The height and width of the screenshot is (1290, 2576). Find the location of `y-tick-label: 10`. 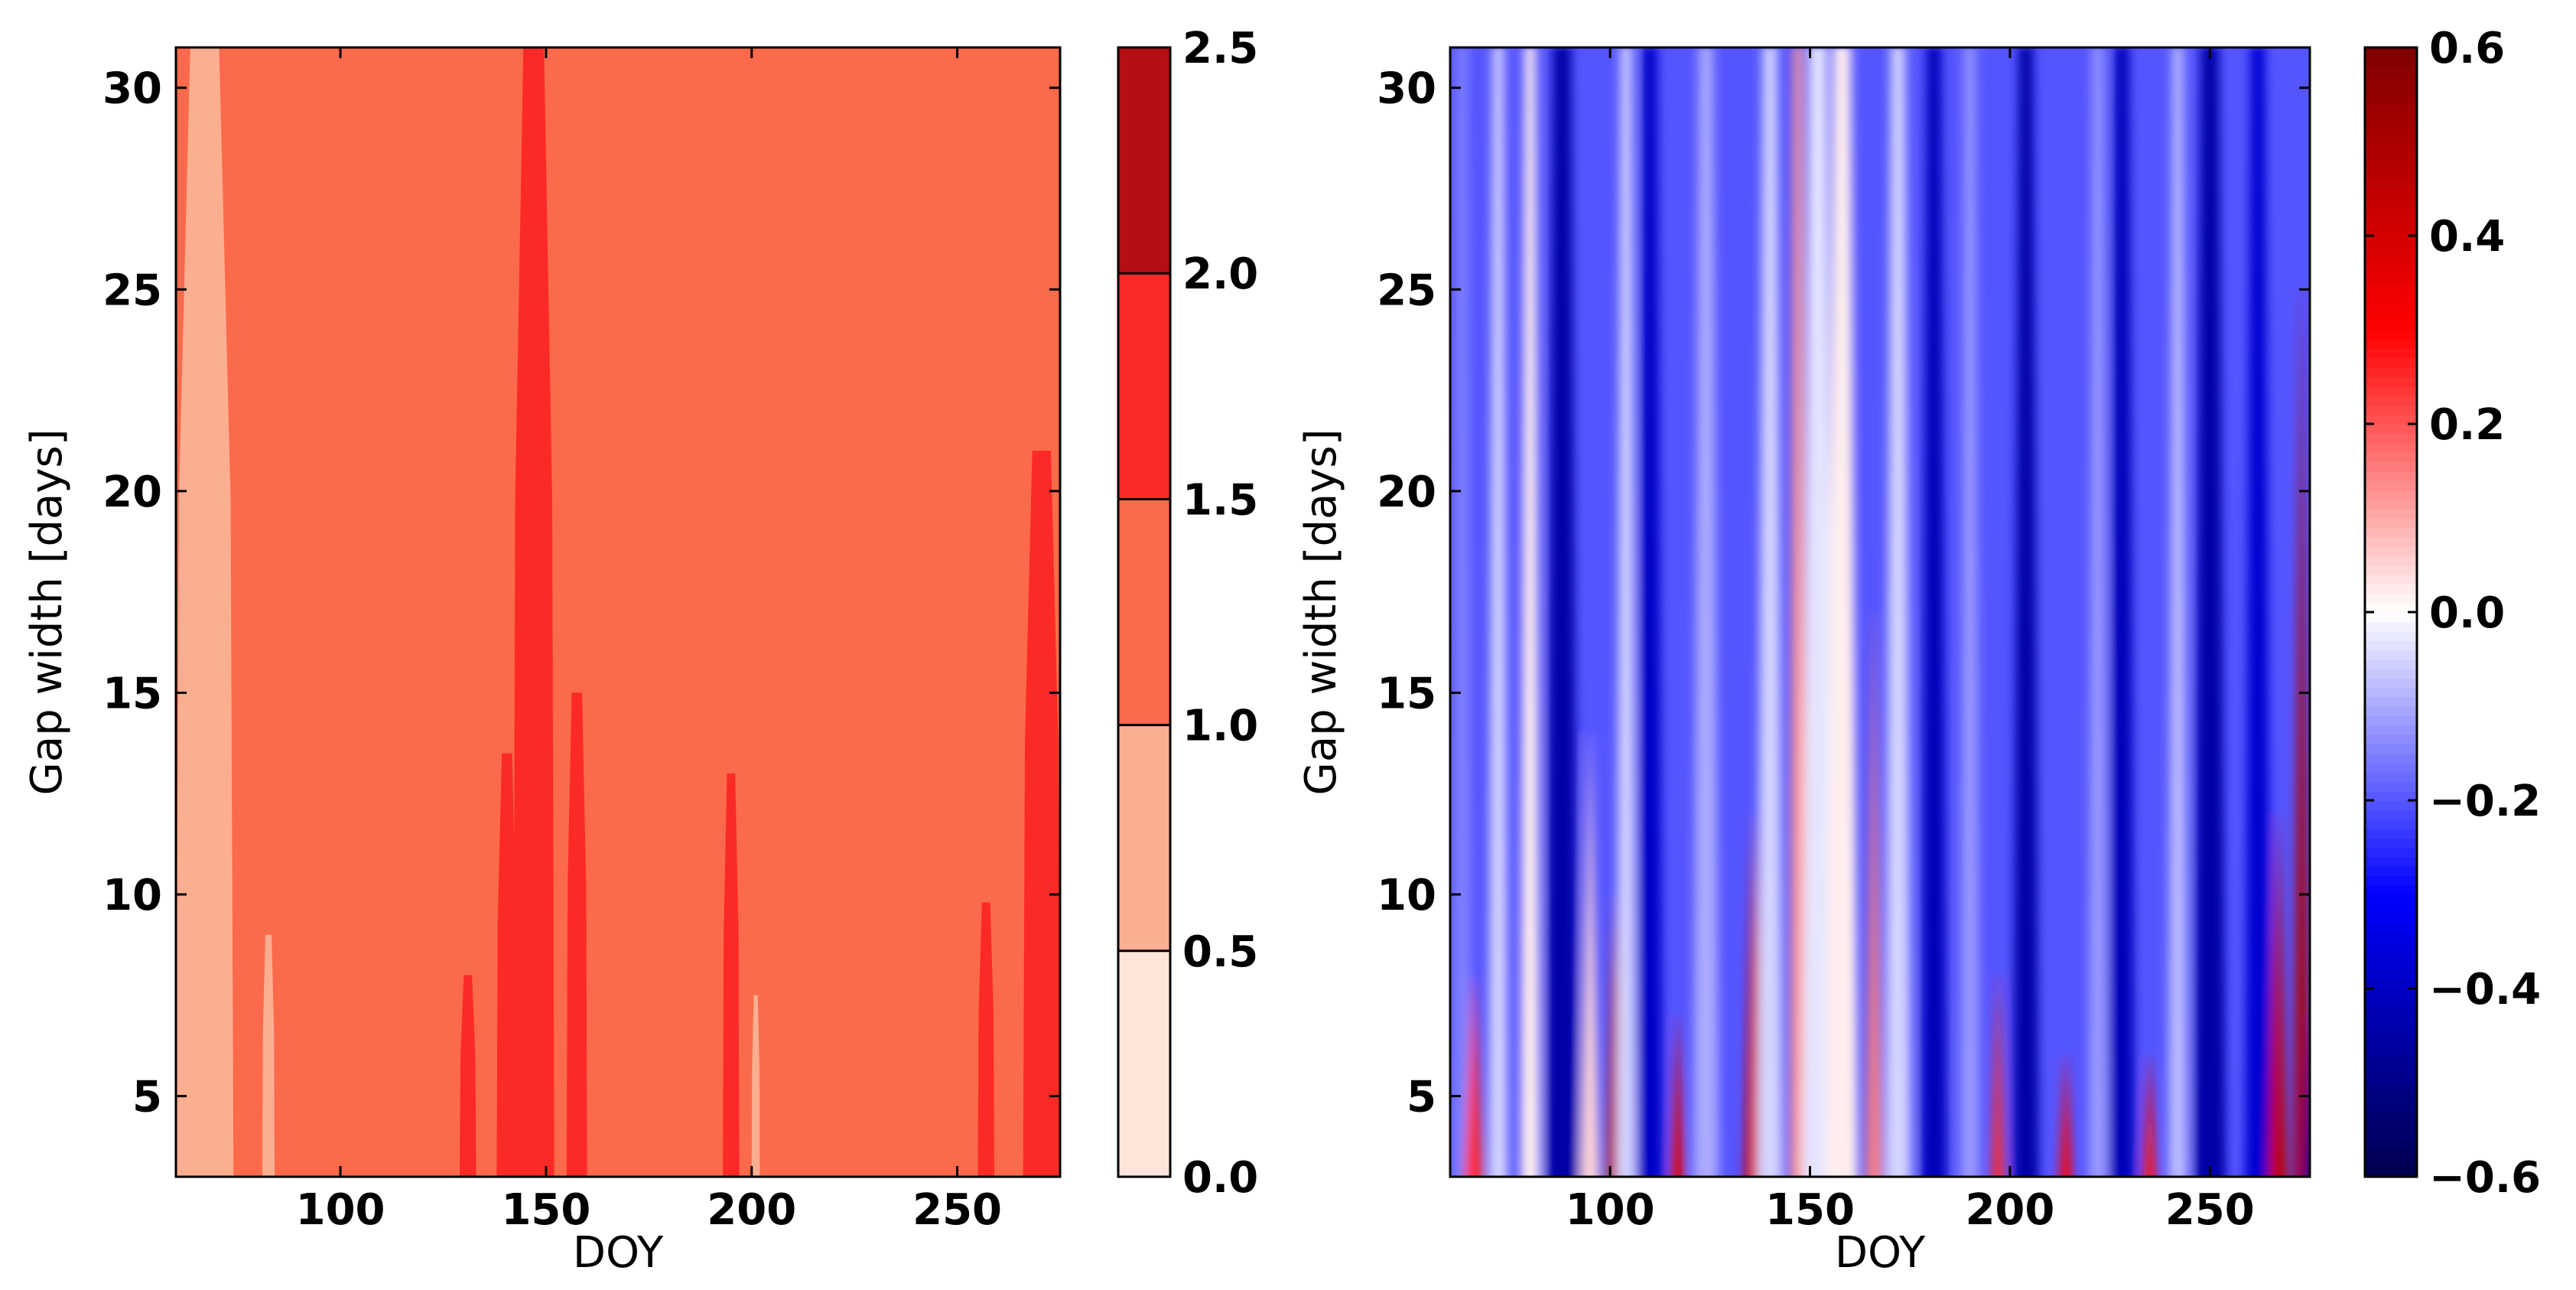

y-tick-label: 10 is located at coordinates (132, 895).